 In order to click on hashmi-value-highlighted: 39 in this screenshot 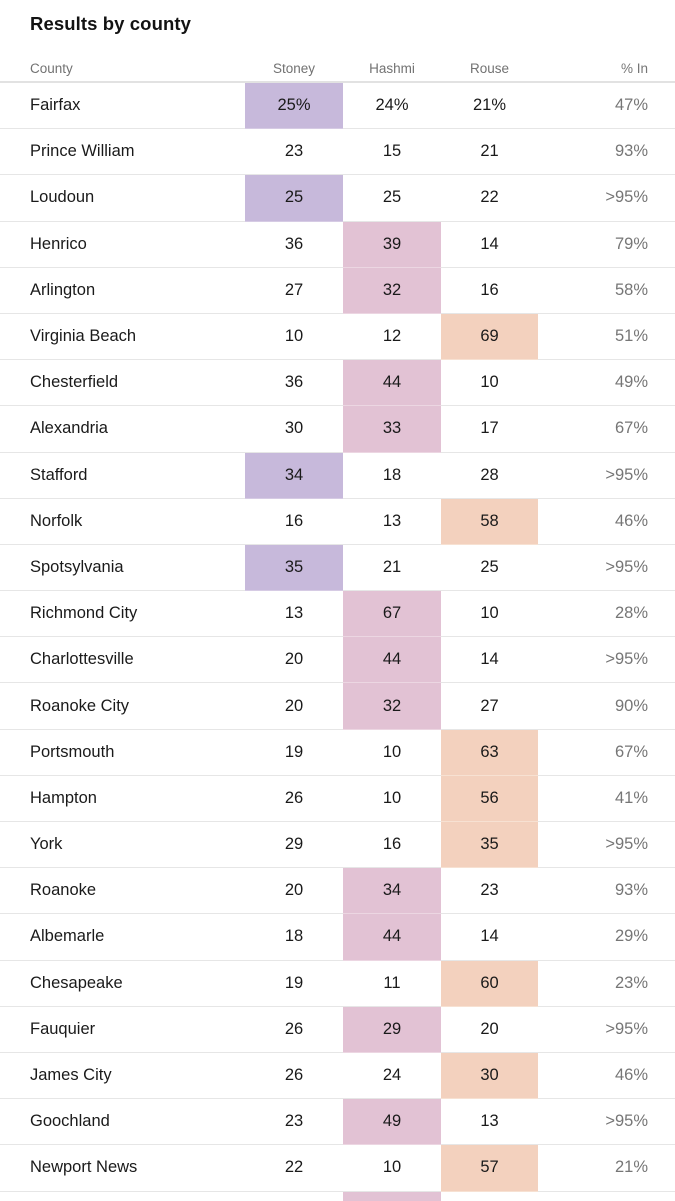, I will do `click(392, 244)`.